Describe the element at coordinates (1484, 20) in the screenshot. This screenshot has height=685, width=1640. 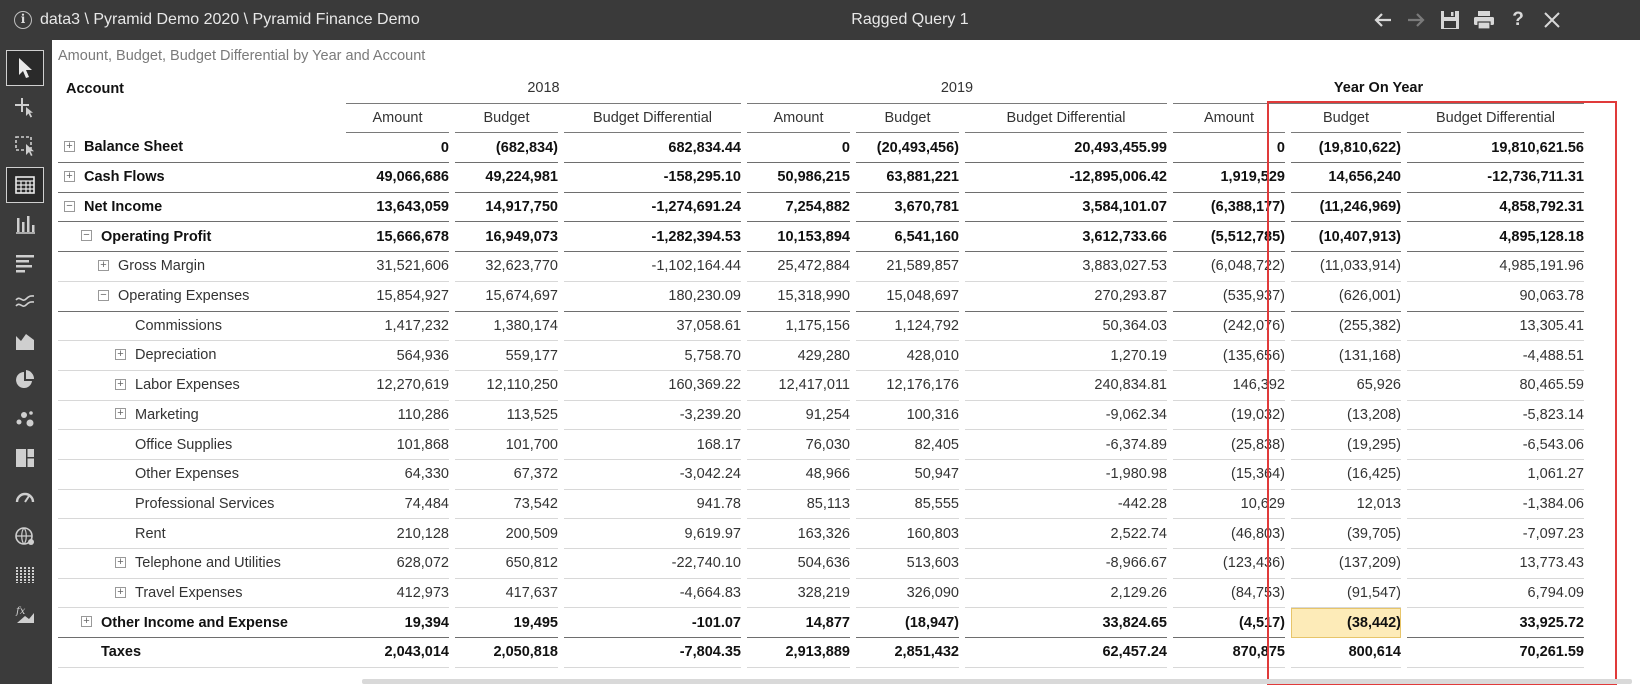
I see `print-icon` at that location.